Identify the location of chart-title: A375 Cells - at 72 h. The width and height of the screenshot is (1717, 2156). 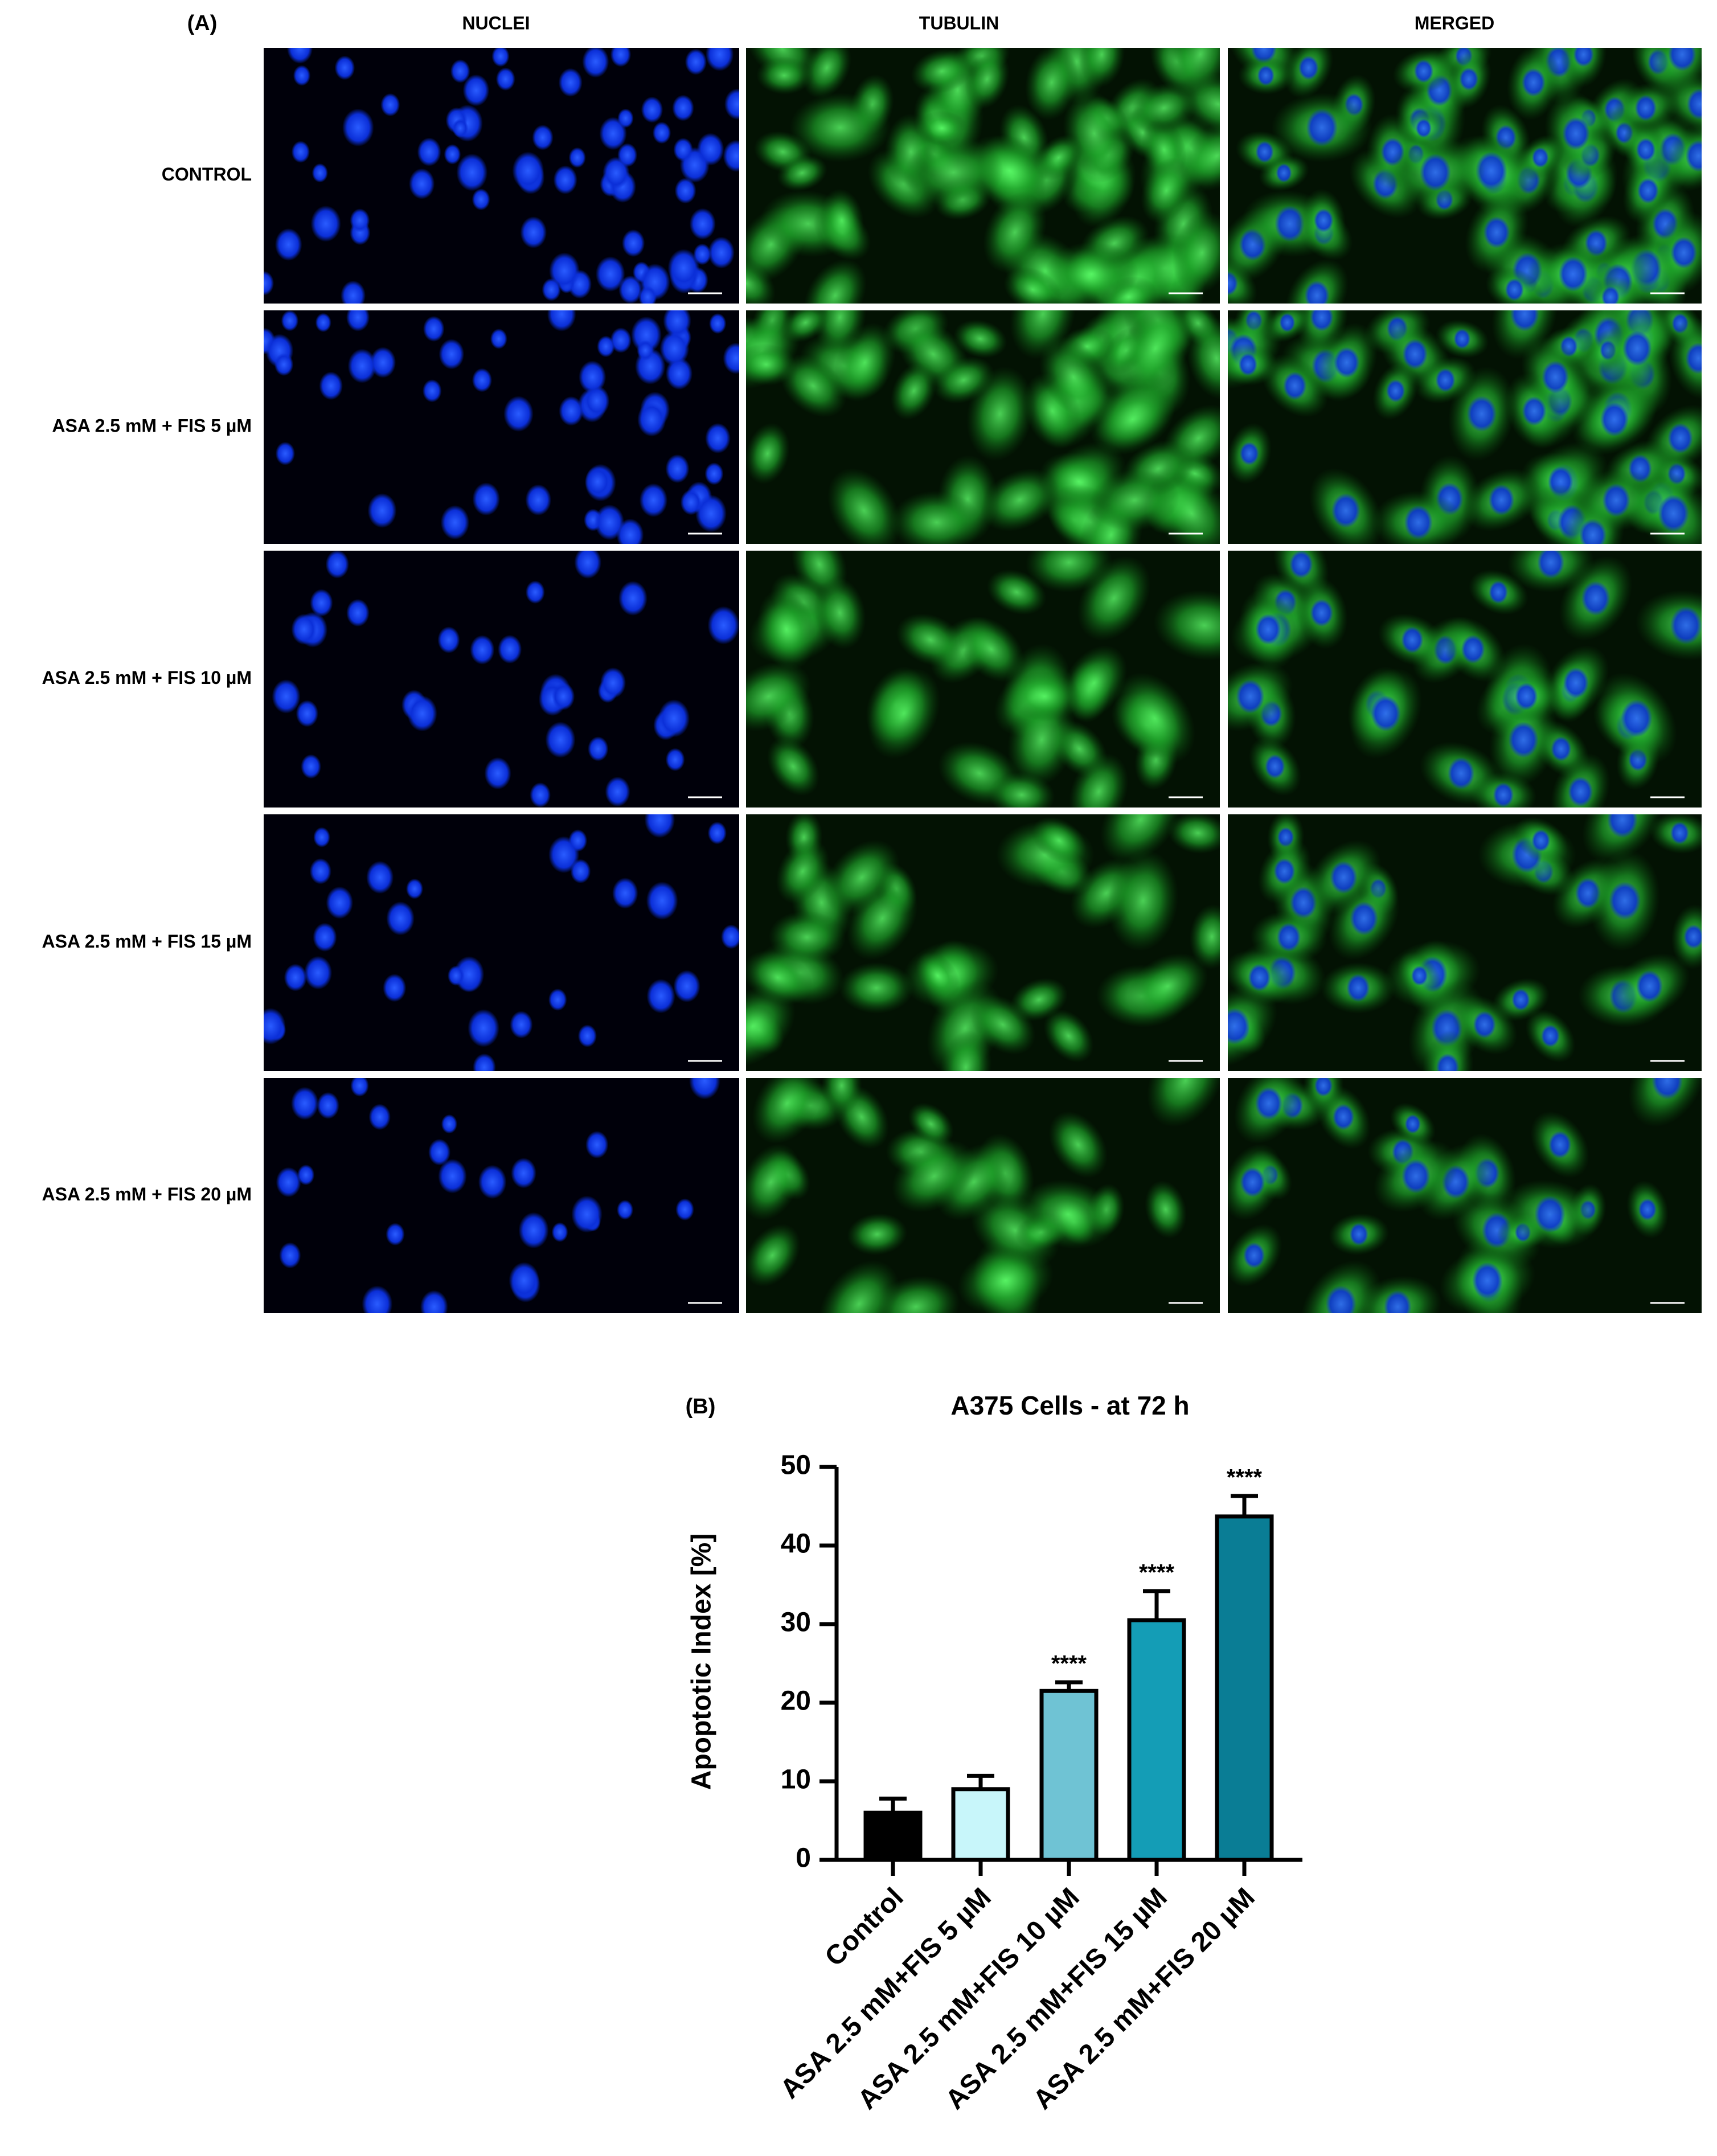
(1069, 1405).